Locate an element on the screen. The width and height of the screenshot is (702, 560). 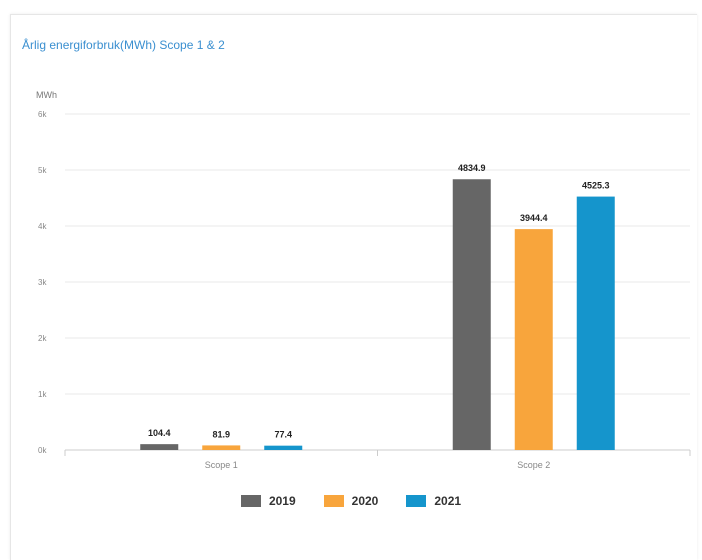
y-tick-label: 4k is located at coordinates (42, 226).